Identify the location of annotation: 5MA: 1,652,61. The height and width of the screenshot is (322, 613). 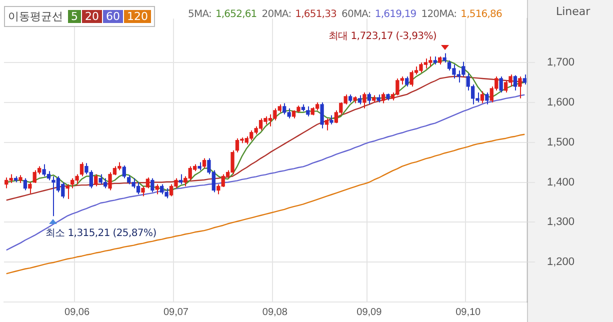
(222, 14).